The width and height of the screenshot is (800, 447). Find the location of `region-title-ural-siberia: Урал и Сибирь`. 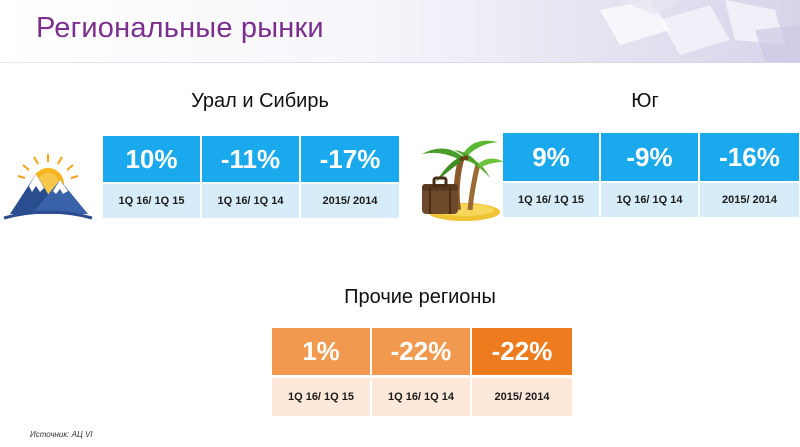

region-title-ural-siberia: Урал и Сибирь is located at coordinates (260, 101).